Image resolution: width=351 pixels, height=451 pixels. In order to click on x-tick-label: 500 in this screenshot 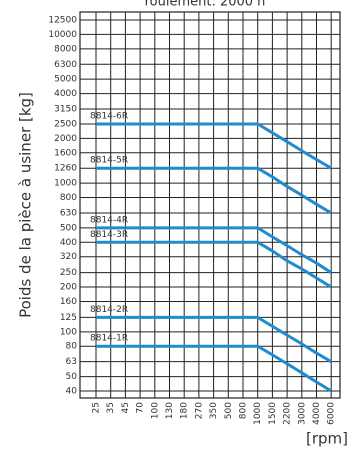, I will do `click(229, 410)`.